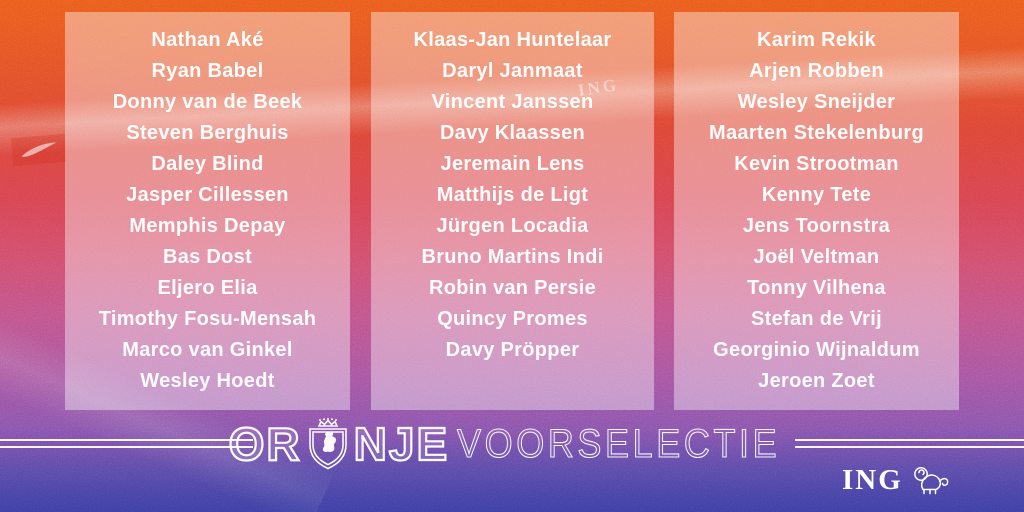 The width and height of the screenshot is (1024, 512). What do you see at coordinates (816, 350) in the screenshot?
I see `player-name: Georginio Wijnaldum` at bounding box center [816, 350].